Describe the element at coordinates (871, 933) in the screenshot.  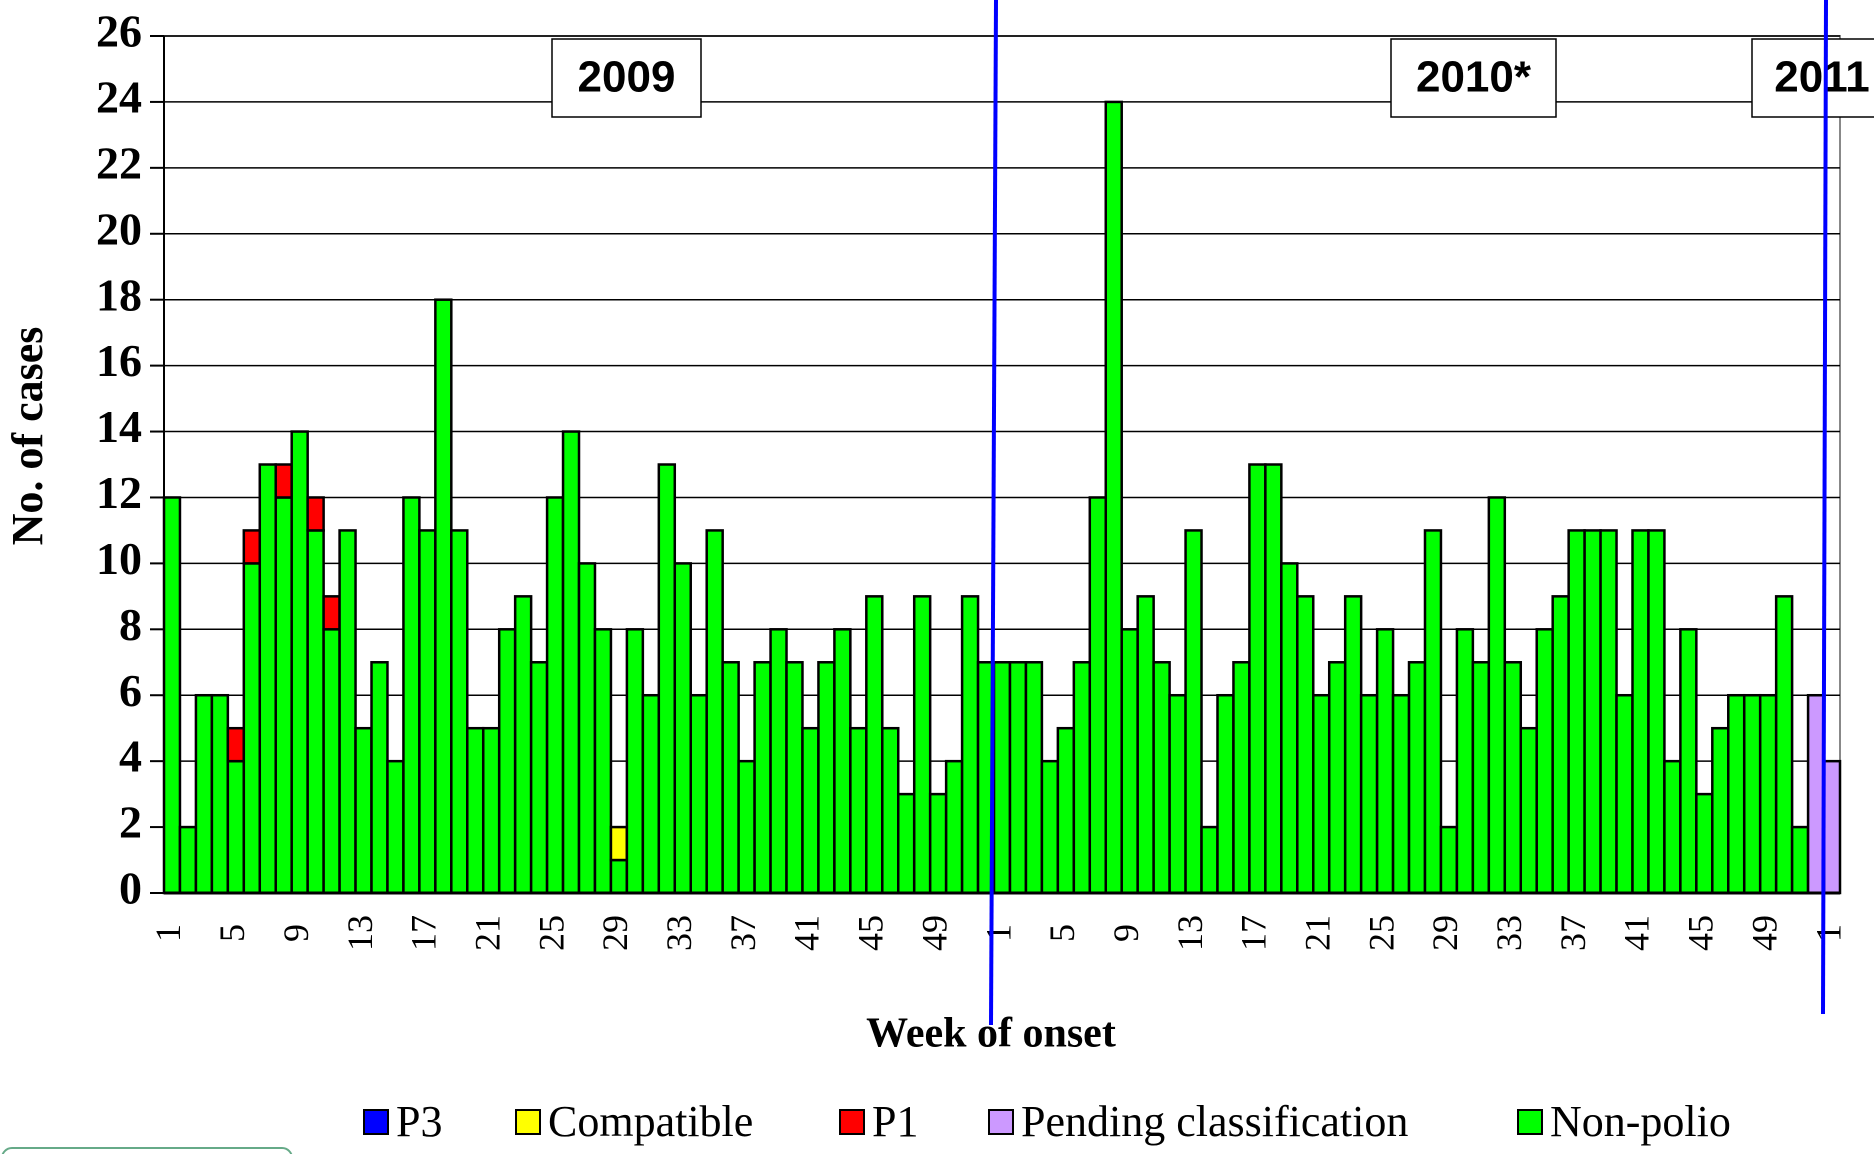
I see `x-tick-label: 45` at that location.